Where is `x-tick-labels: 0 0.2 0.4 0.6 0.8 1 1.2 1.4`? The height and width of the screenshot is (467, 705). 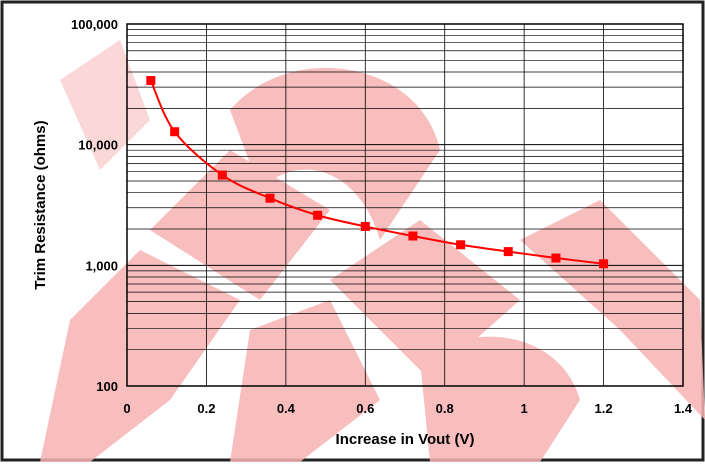
x-tick-labels: 0 0.2 0.4 0.6 0.8 1 1.2 1.4 is located at coordinates (407, 408).